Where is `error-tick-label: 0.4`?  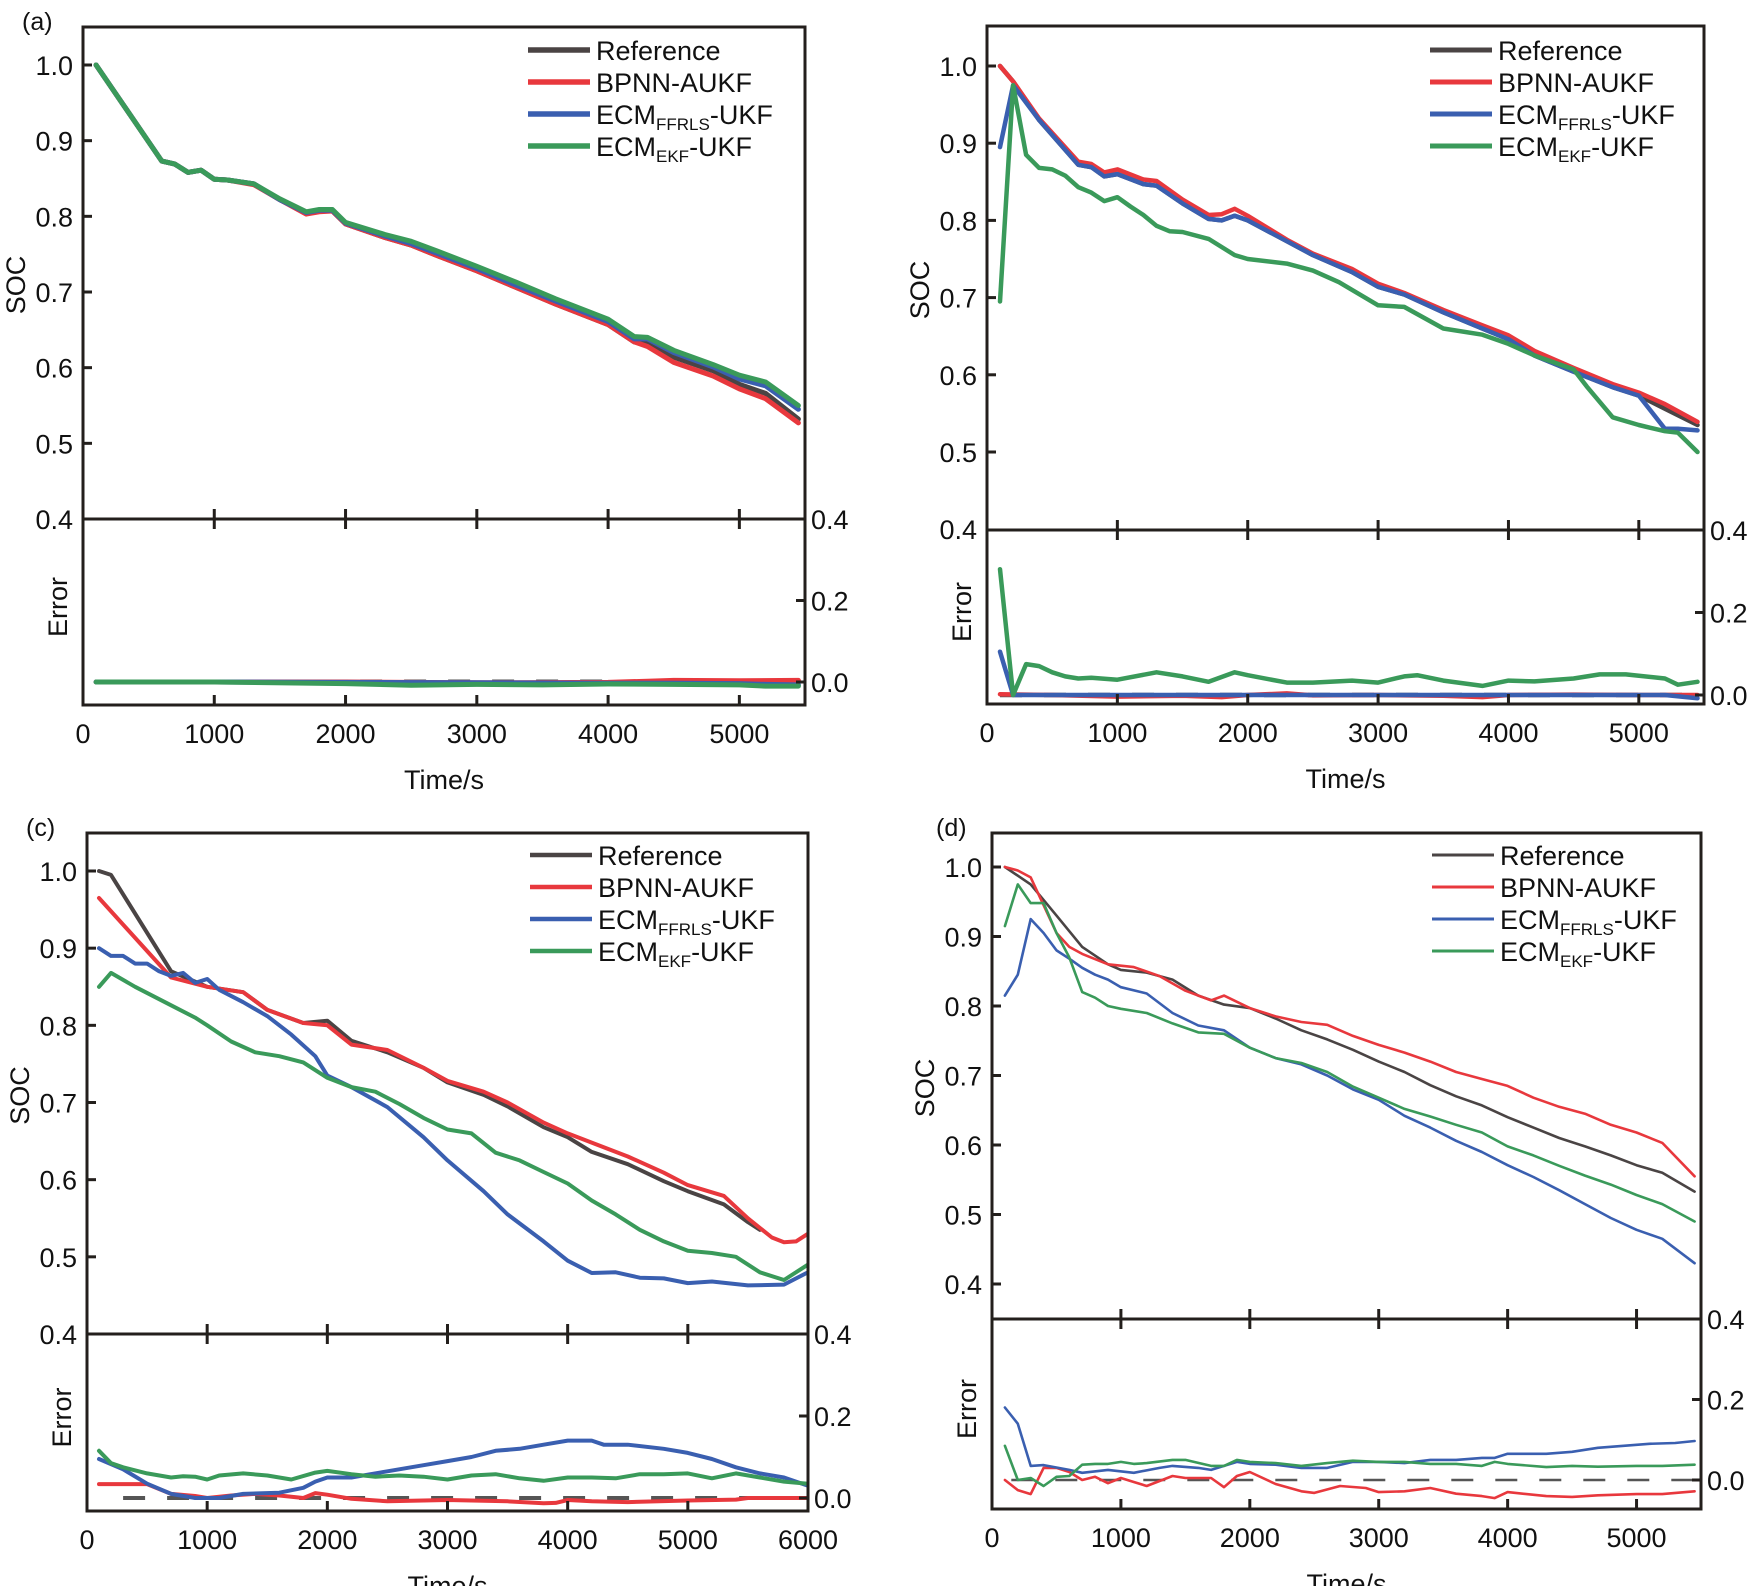
error-tick-label: 0.4 is located at coordinates (1729, 531).